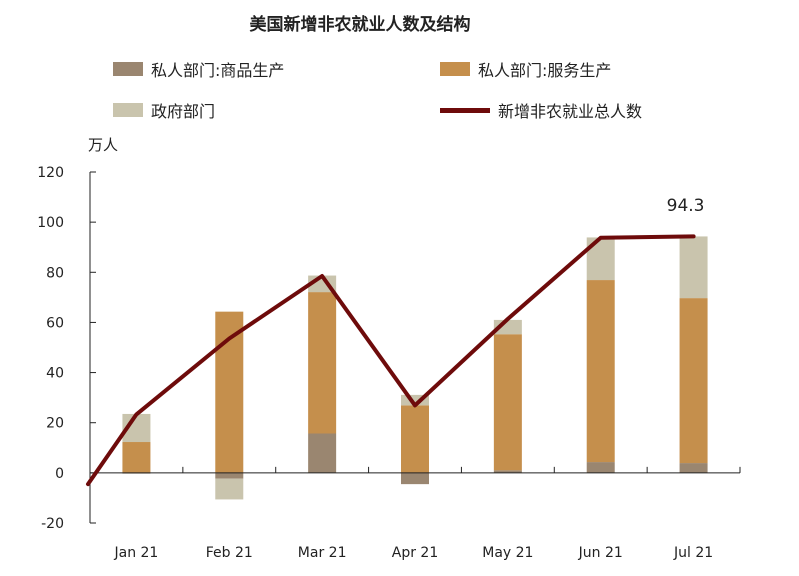  I want to click on x-tick-label: Apr 21, so click(415, 553).